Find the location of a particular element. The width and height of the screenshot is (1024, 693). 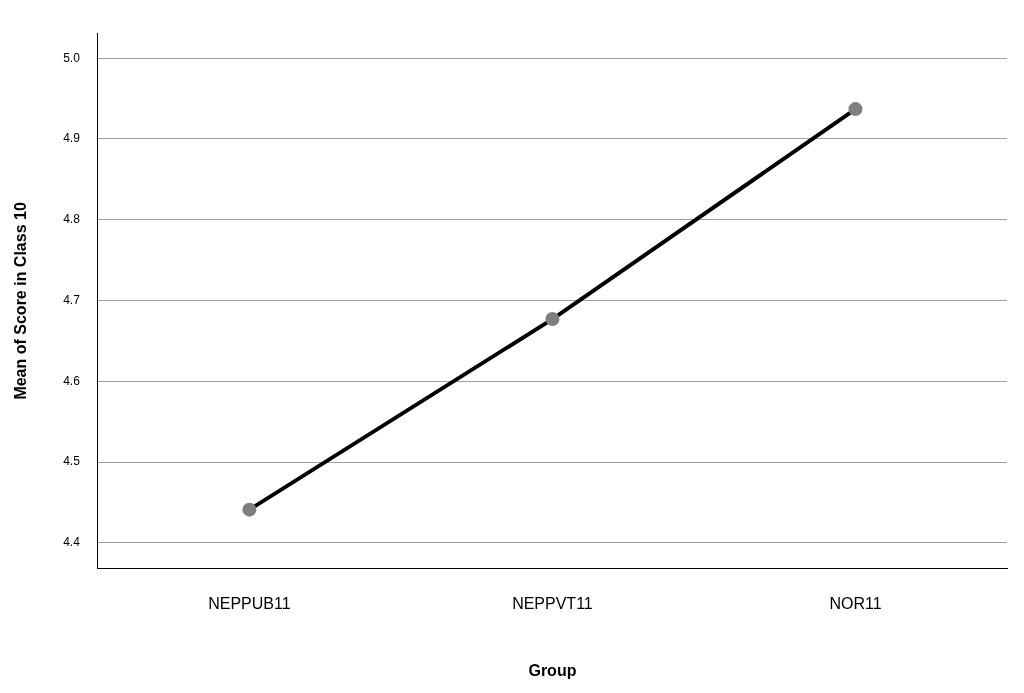

y-tick-label: 4.7 is located at coordinates (72, 299).